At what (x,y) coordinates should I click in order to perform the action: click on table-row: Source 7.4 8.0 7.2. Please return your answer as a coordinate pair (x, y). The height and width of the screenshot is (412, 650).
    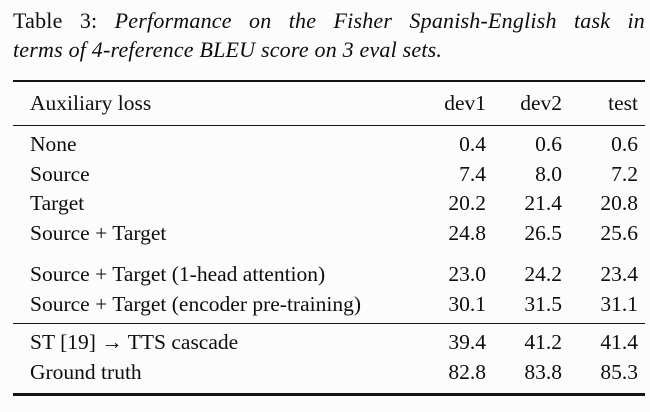
    Looking at the image, I should click on (329, 175).